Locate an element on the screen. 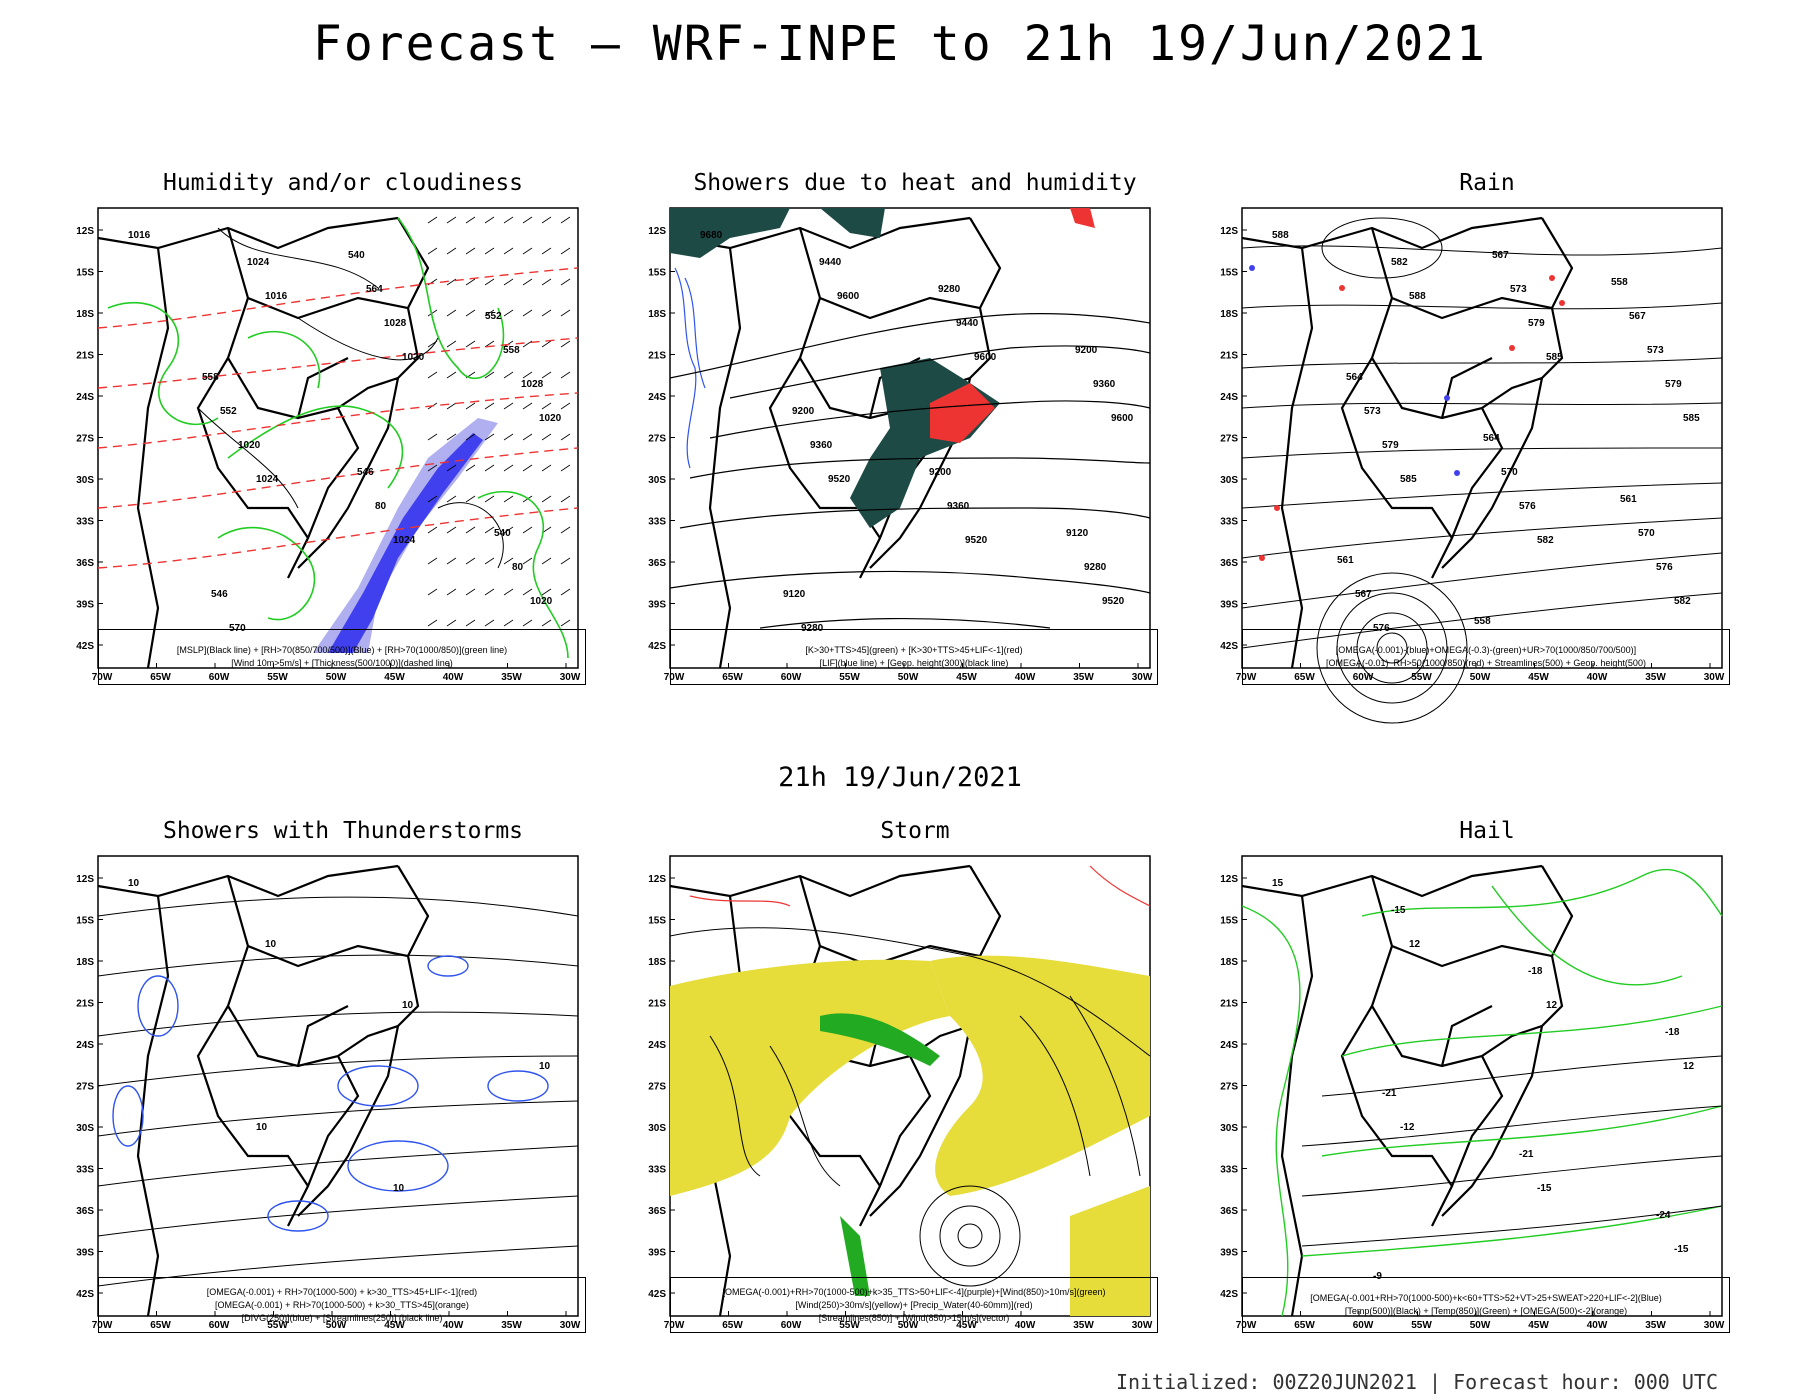 Image resolution: width=1800 pixels, height=1400 pixels. contour-label: 15 is located at coordinates (1278, 883).